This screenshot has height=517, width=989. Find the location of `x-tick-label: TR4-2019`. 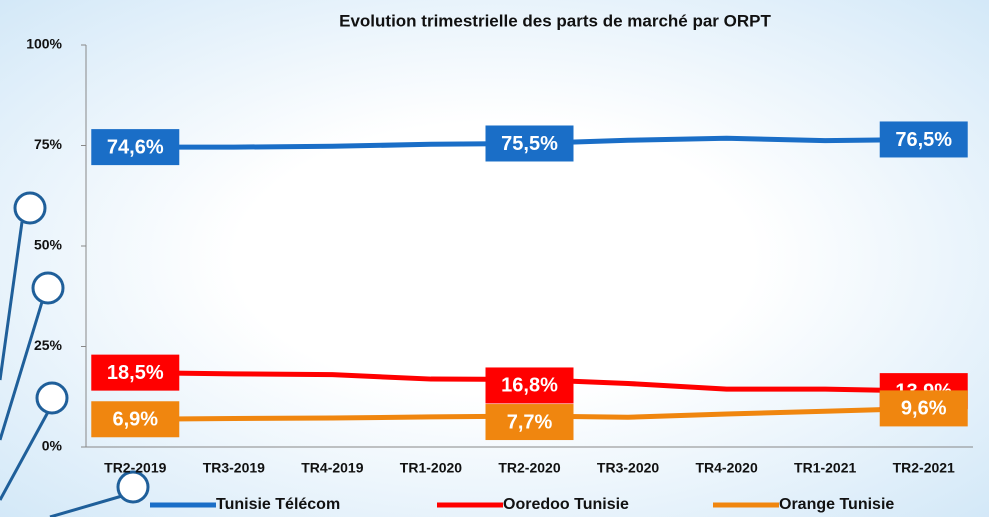

x-tick-label: TR4-2019 is located at coordinates (332, 468).